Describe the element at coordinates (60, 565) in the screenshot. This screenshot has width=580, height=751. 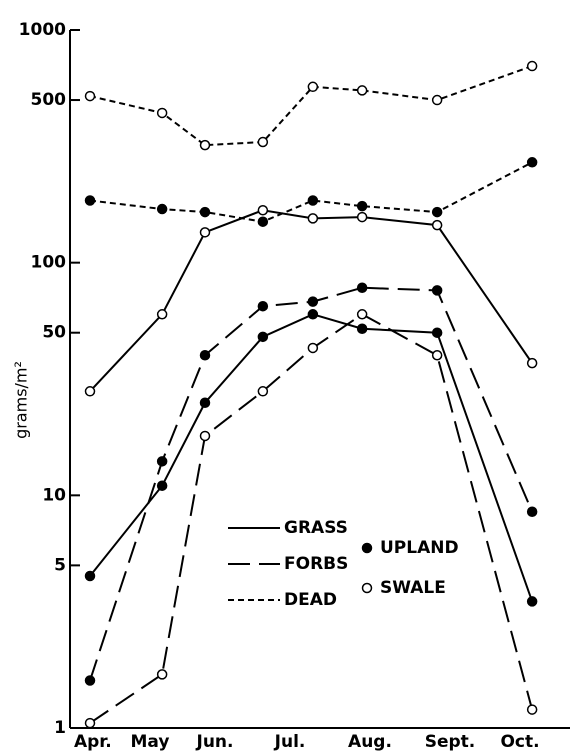
I see `y-tick-label: 5` at that location.